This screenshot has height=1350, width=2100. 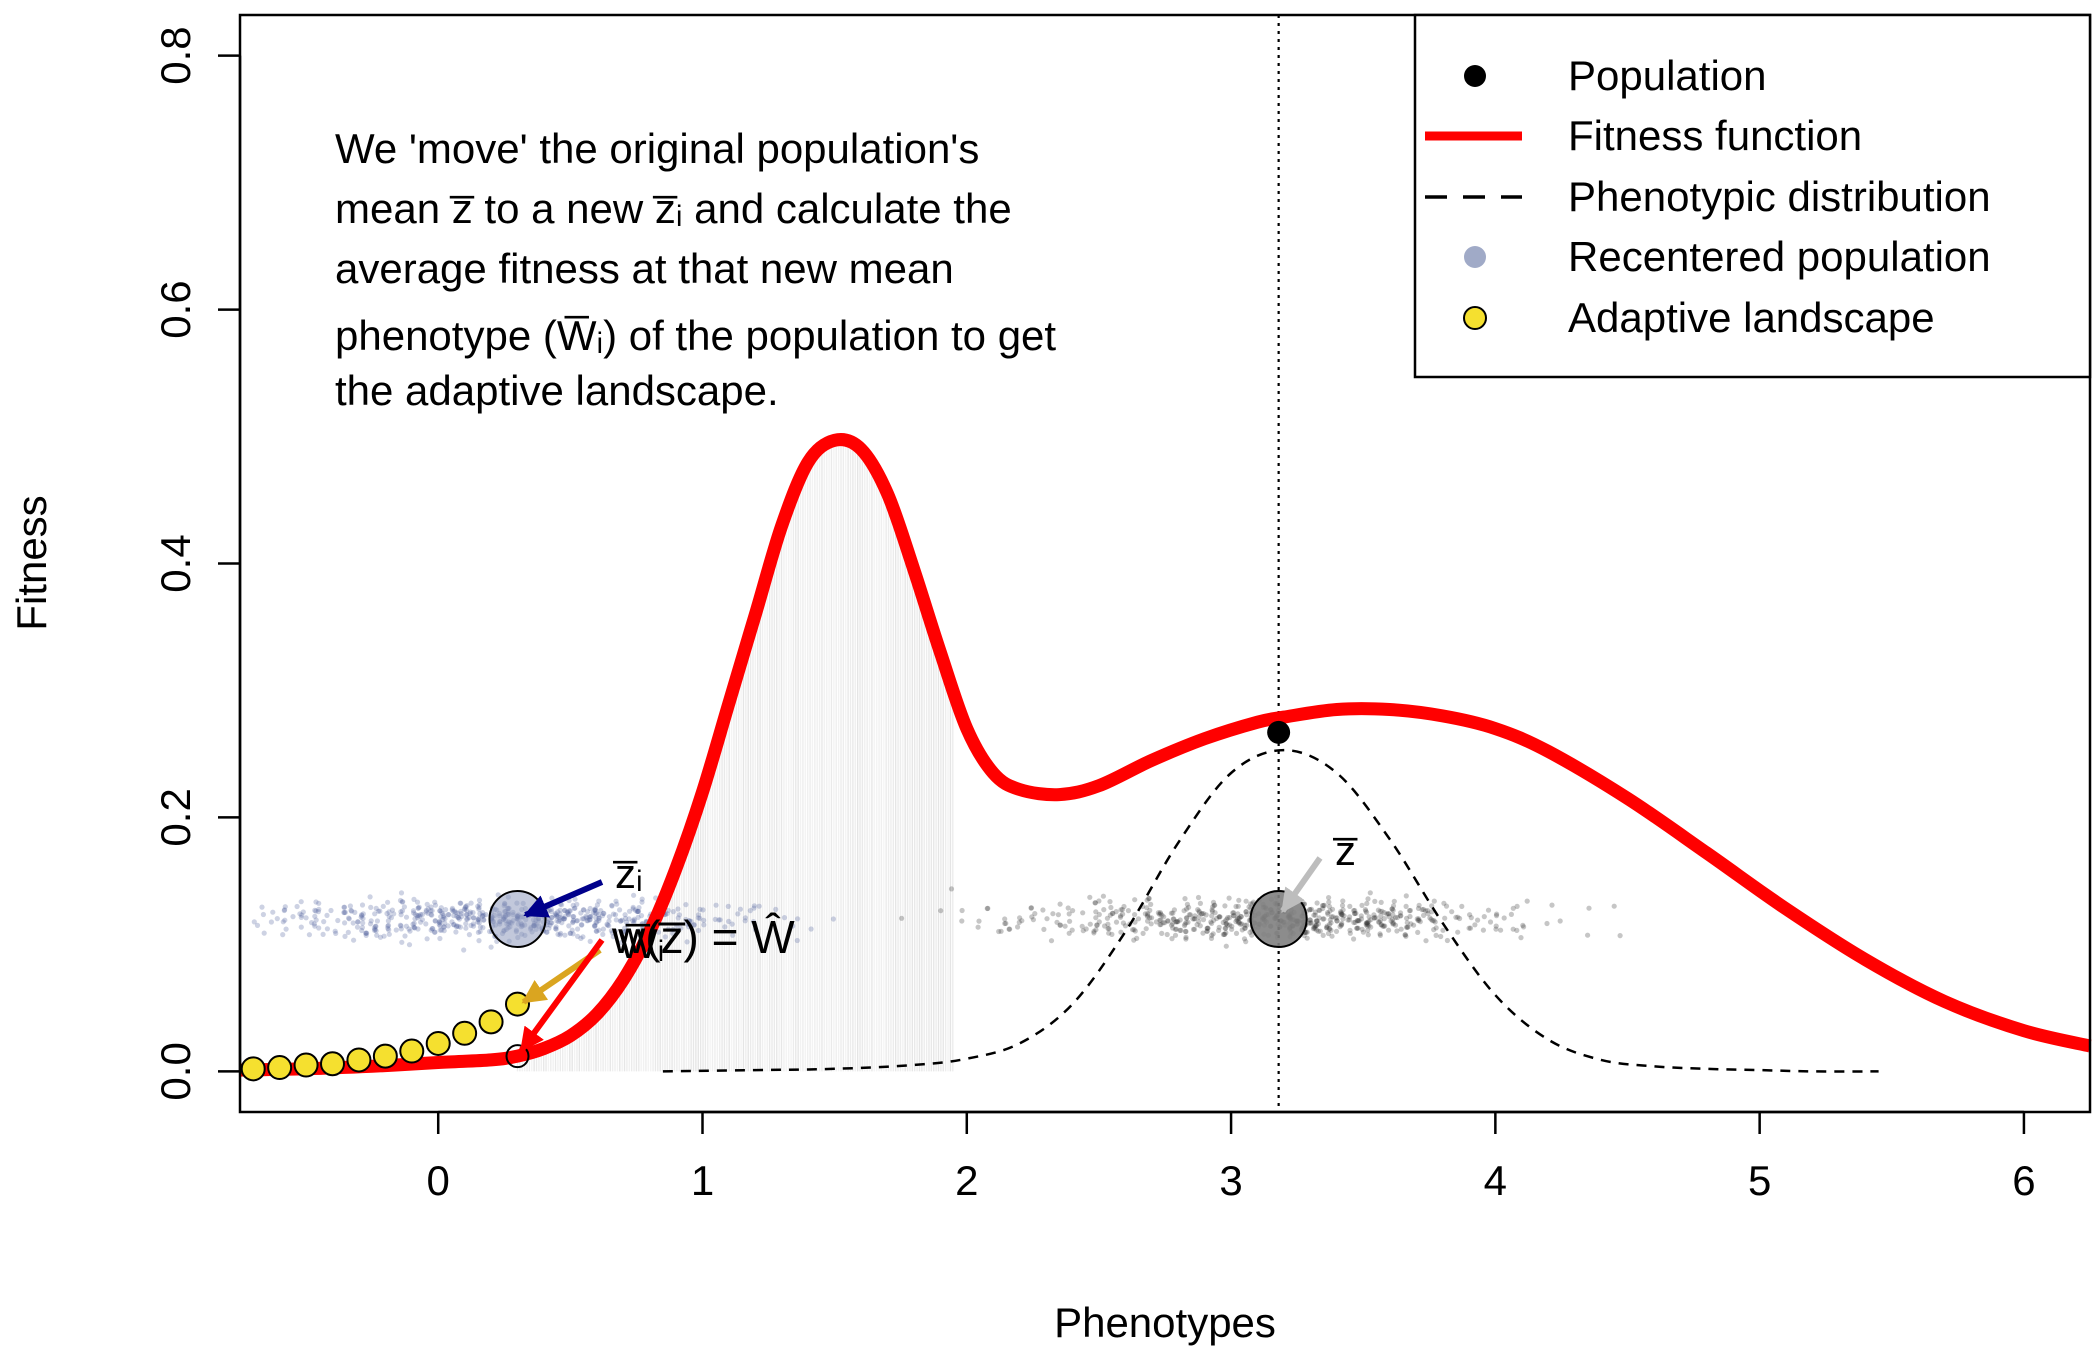 What do you see at coordinates (1475, 76) in the screenshot?
I see `legend-population-marker` at bounding box center [1475, 76].